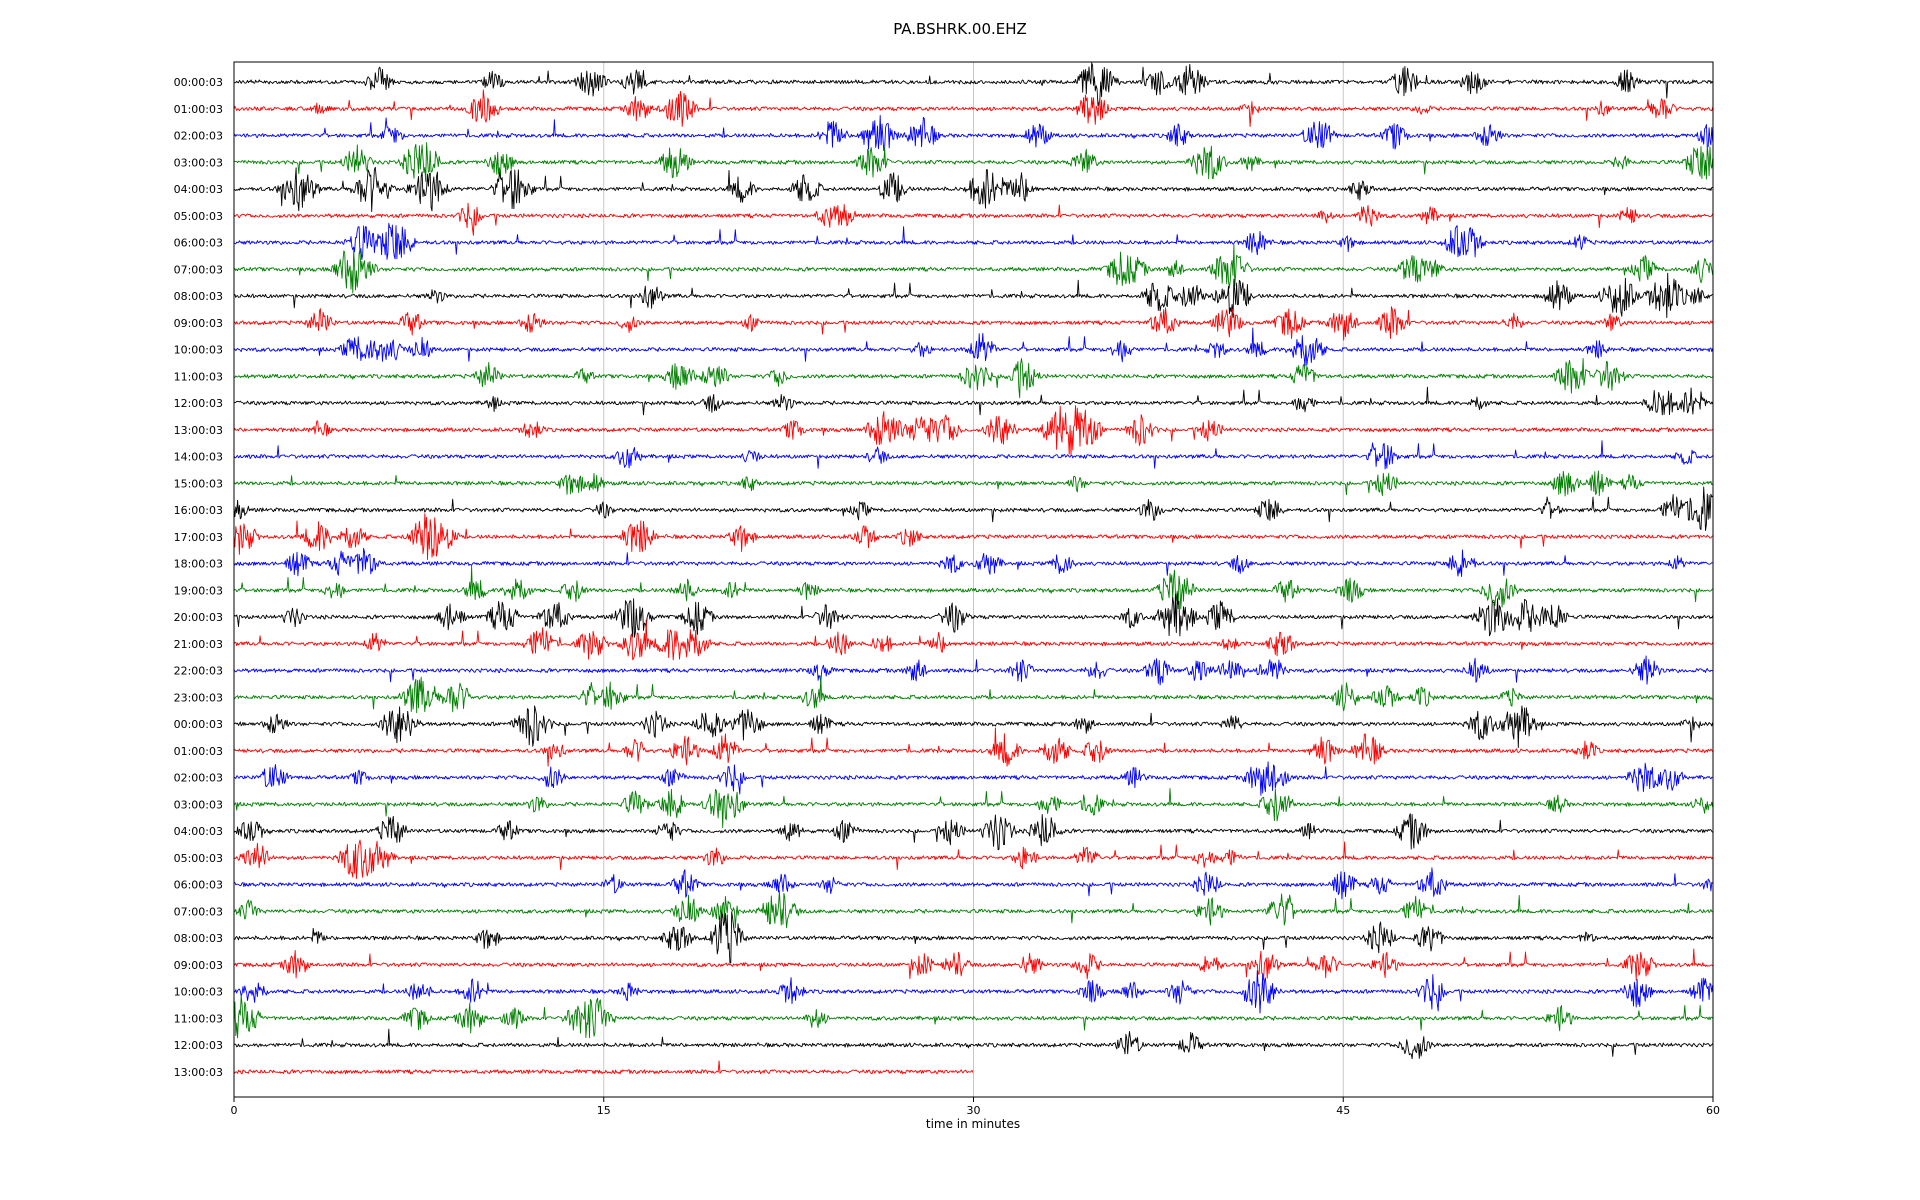 The image size is (1920, 1200). What do you see at coordinates (604, 1110) in the screenshot?
I see `x-tick-label: 15` at bounding box center [604, 1110].